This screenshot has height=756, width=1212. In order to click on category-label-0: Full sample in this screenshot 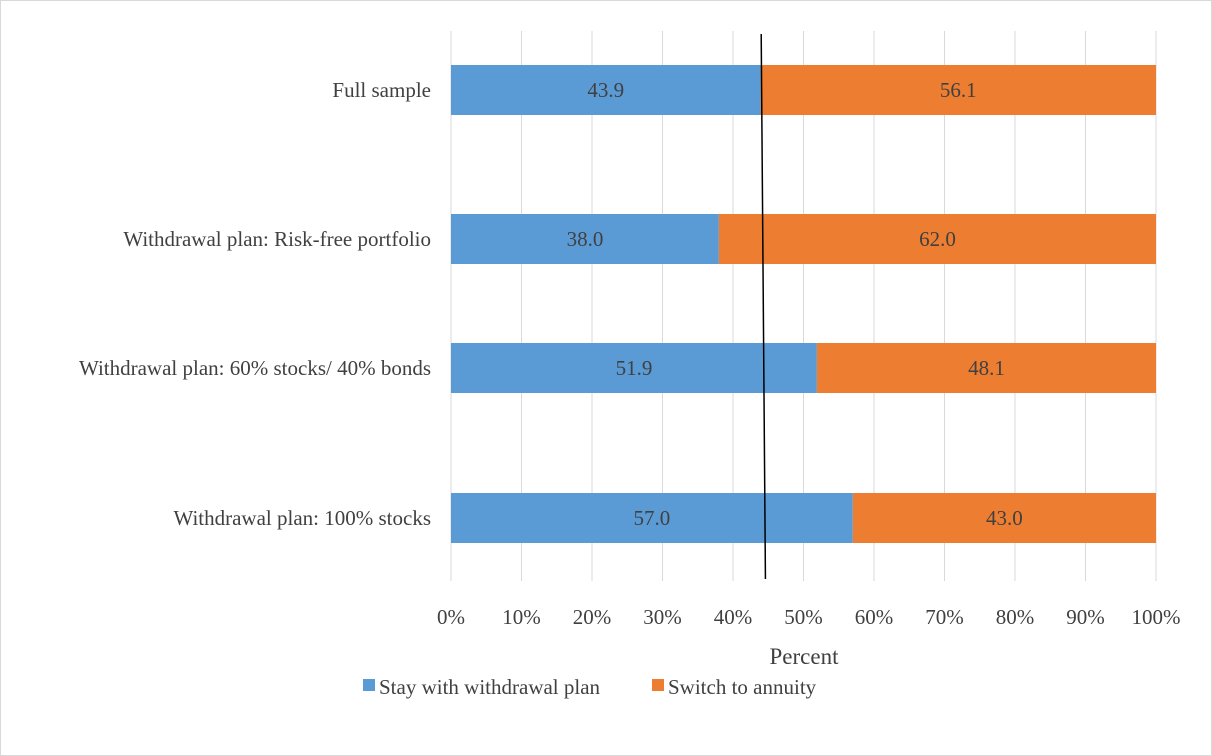, I will do `click(381, 90)`.